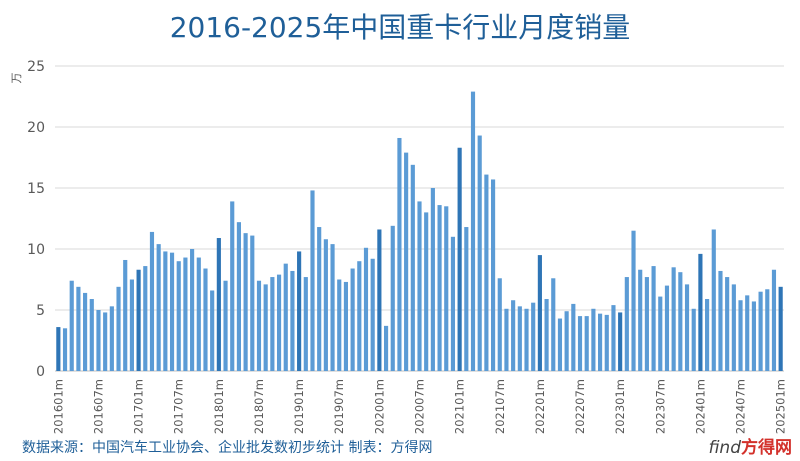  What do you see at coordinates (219, 406) in the screenshot?
I see `x-tick-label: 201801m` at bounding box center [219, 406].